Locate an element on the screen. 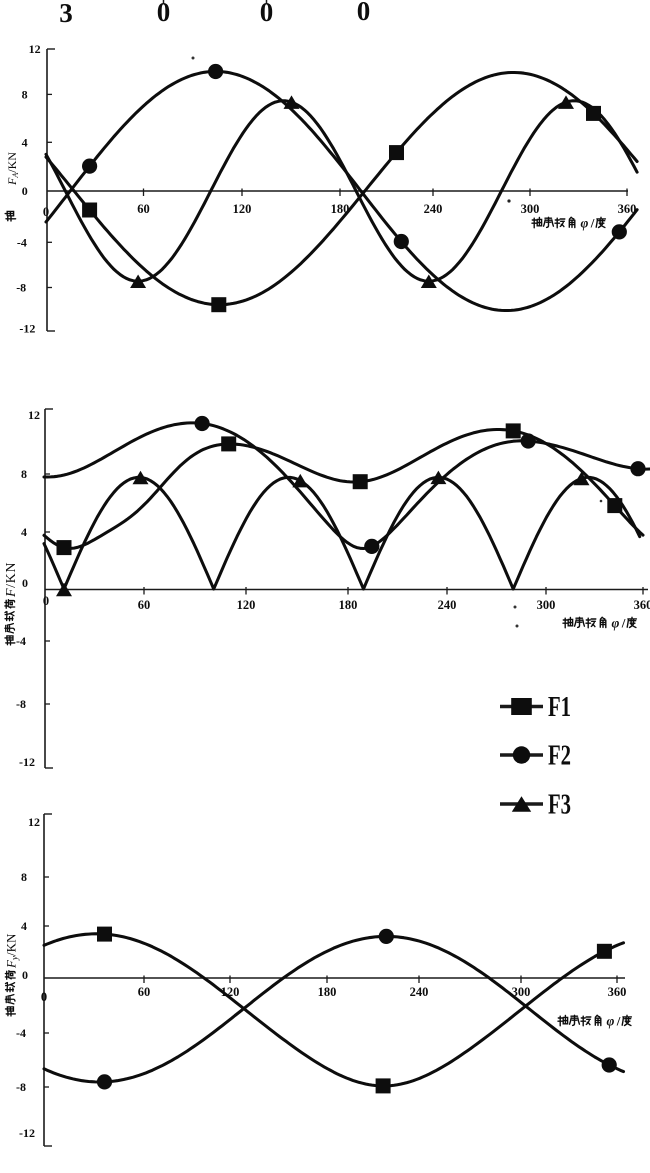 Image resolution: width=650 pixels, height=1173 pixels. svg-text: 3 is located at coordinates (66, 14).